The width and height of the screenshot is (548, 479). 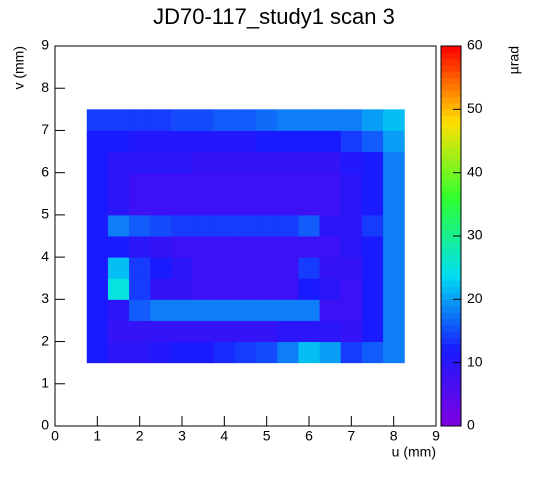 I want to click on x-tick-label: 4, so click(x=224, y=436).